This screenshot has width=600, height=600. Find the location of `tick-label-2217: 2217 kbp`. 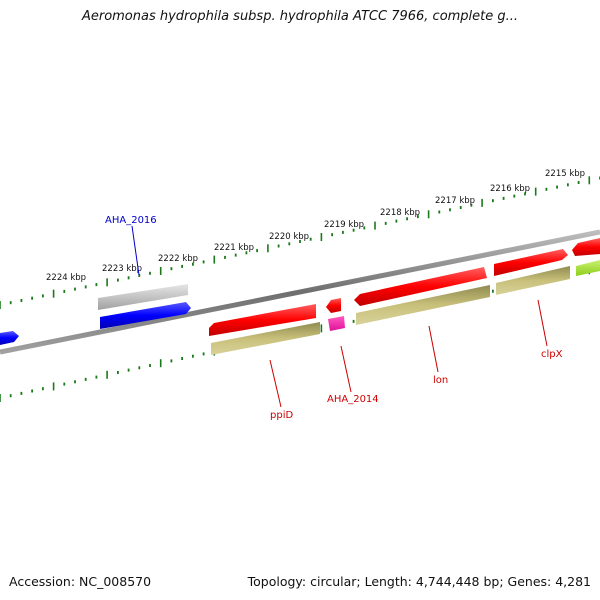

tick-label-2217: 2217 kbp is located at coordinates (455, 201).